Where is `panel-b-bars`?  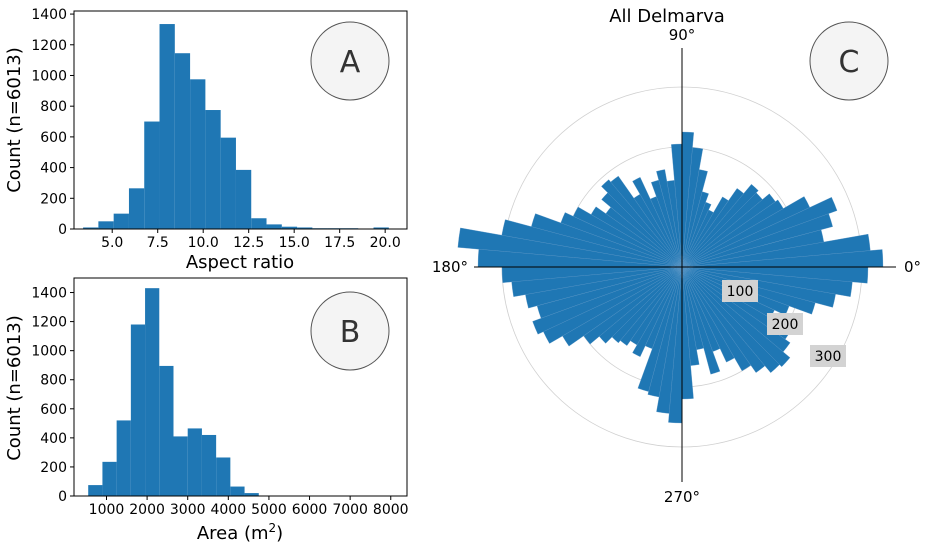 panel-b-bars is located at coordinates (173, 392).